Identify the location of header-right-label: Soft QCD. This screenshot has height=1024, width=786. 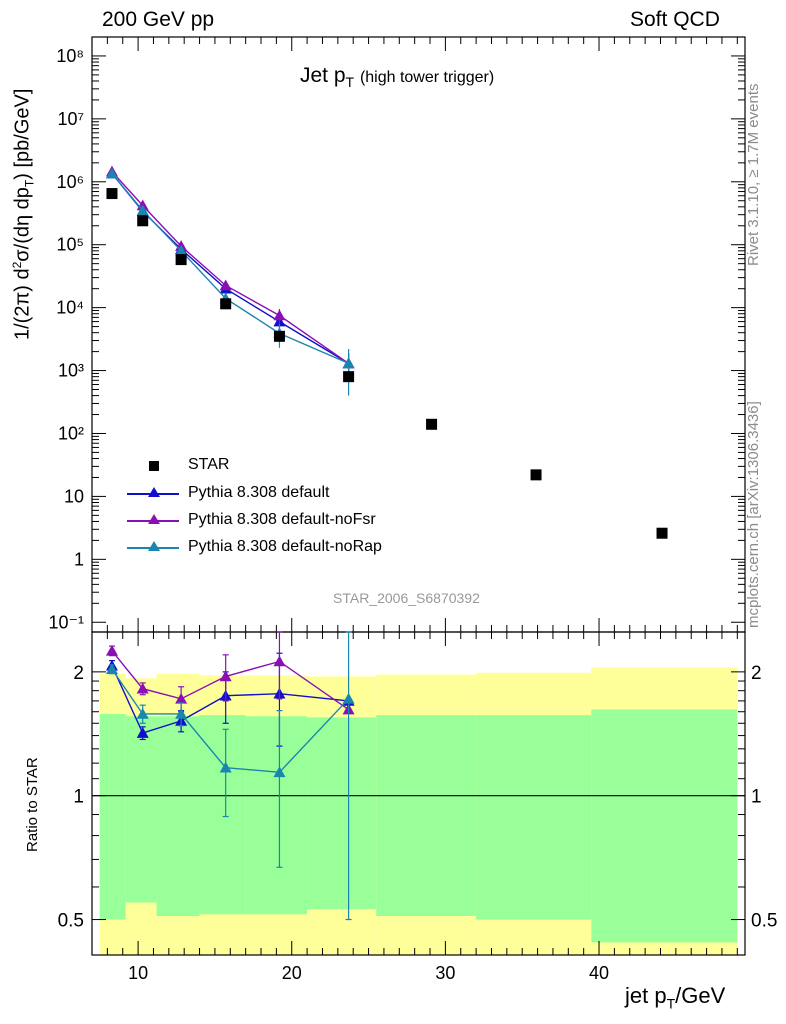
(675, 19).